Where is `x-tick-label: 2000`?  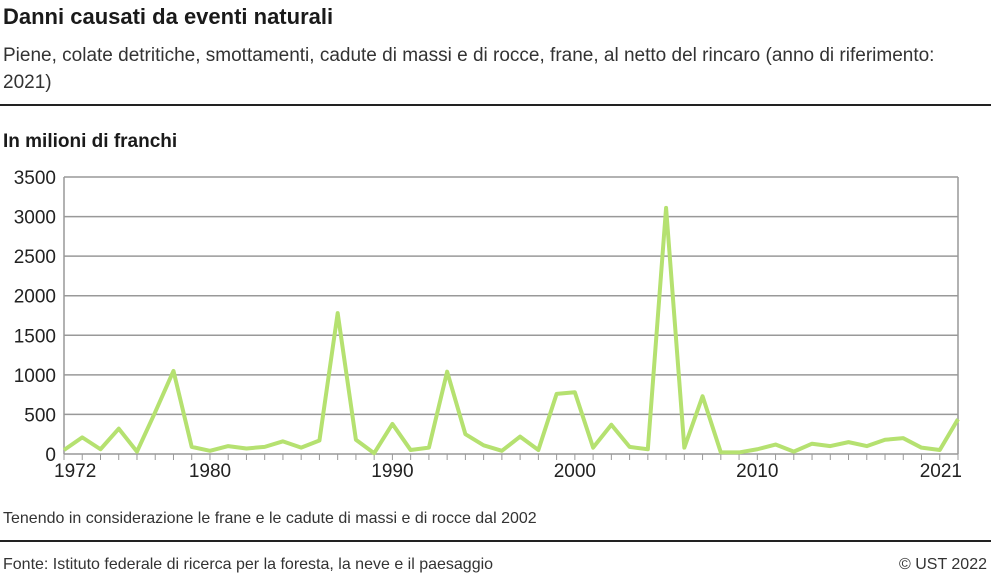
x-tick-label: 2000 is located at coordinates (575, 471).